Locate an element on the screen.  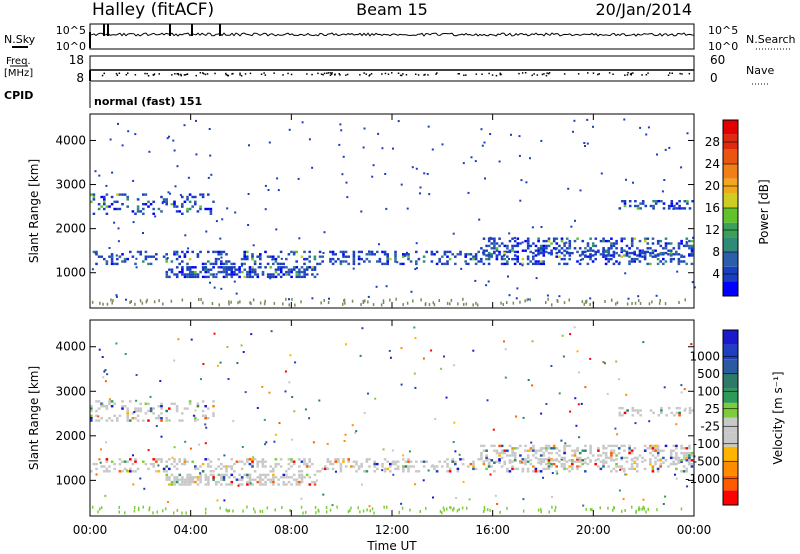
colorbar-tick-label: 28 is located at coordinates (712, 142).